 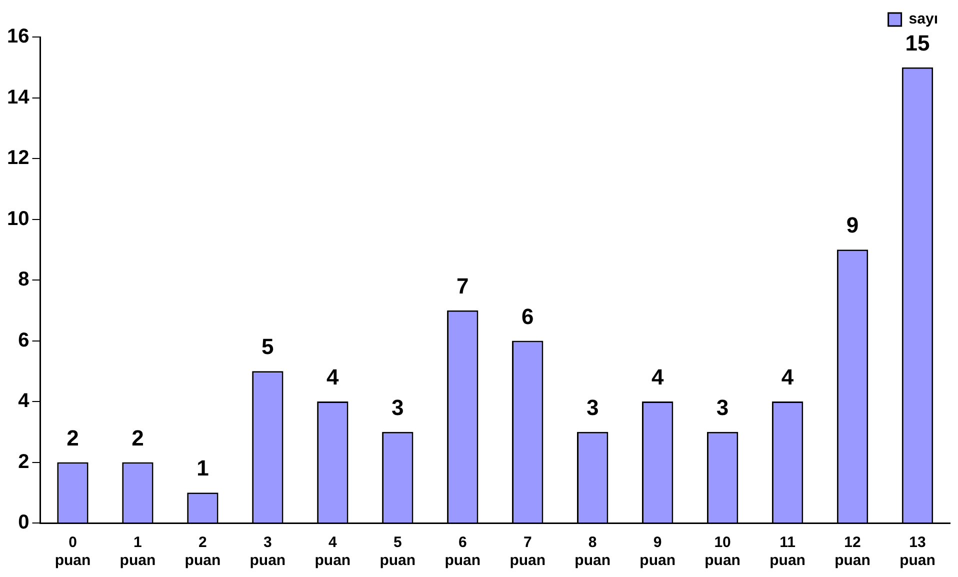 I want to click on x-tick-label: 3 puan, so click(x=268, y=552).